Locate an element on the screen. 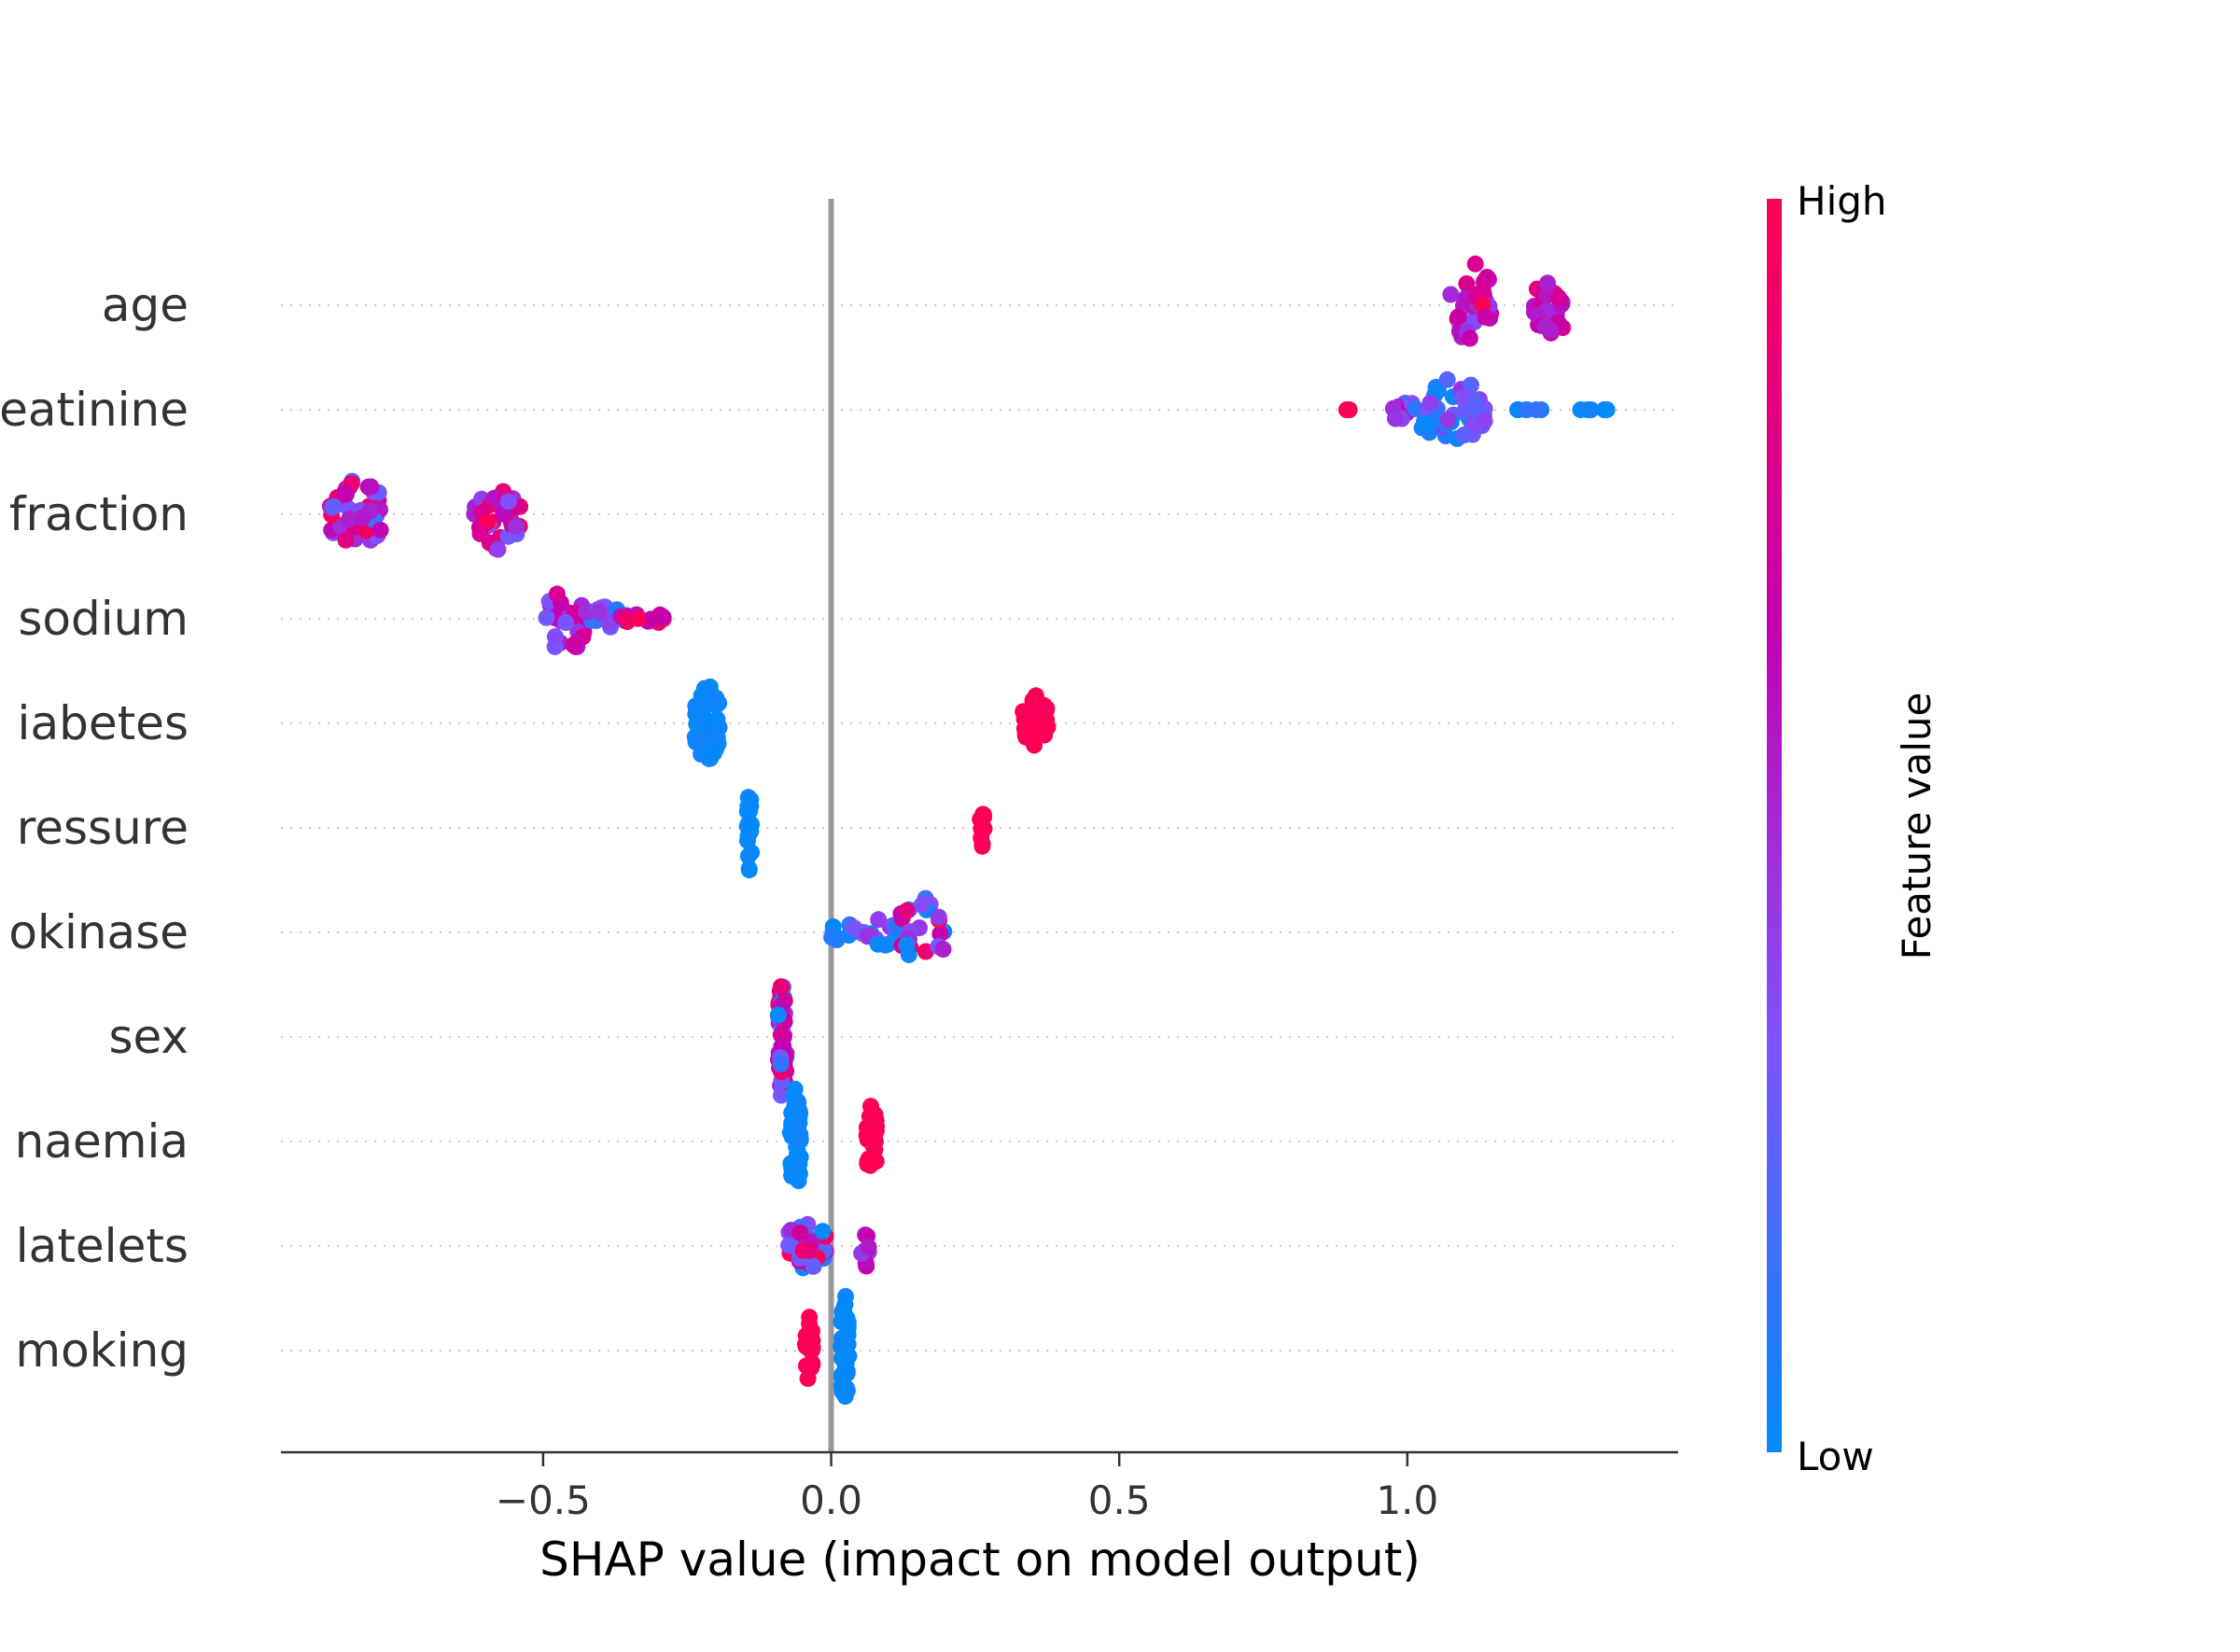 This screenshot has width=2240, height=1652. feature-label-naemia: naemia is located at coordinates (102, 1141).